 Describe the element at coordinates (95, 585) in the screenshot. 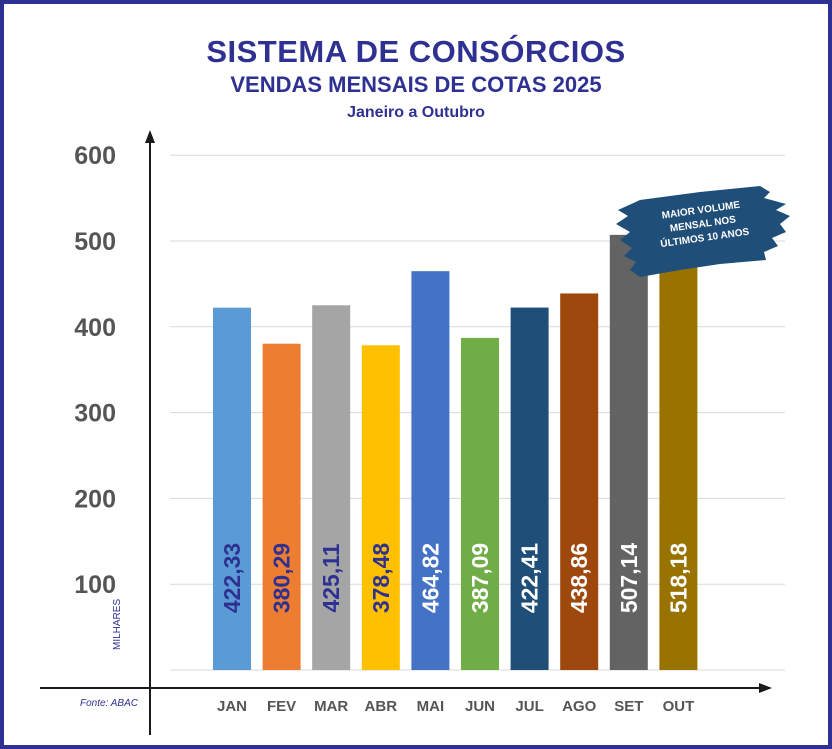

I see `y-tick-label: 100` at that location.